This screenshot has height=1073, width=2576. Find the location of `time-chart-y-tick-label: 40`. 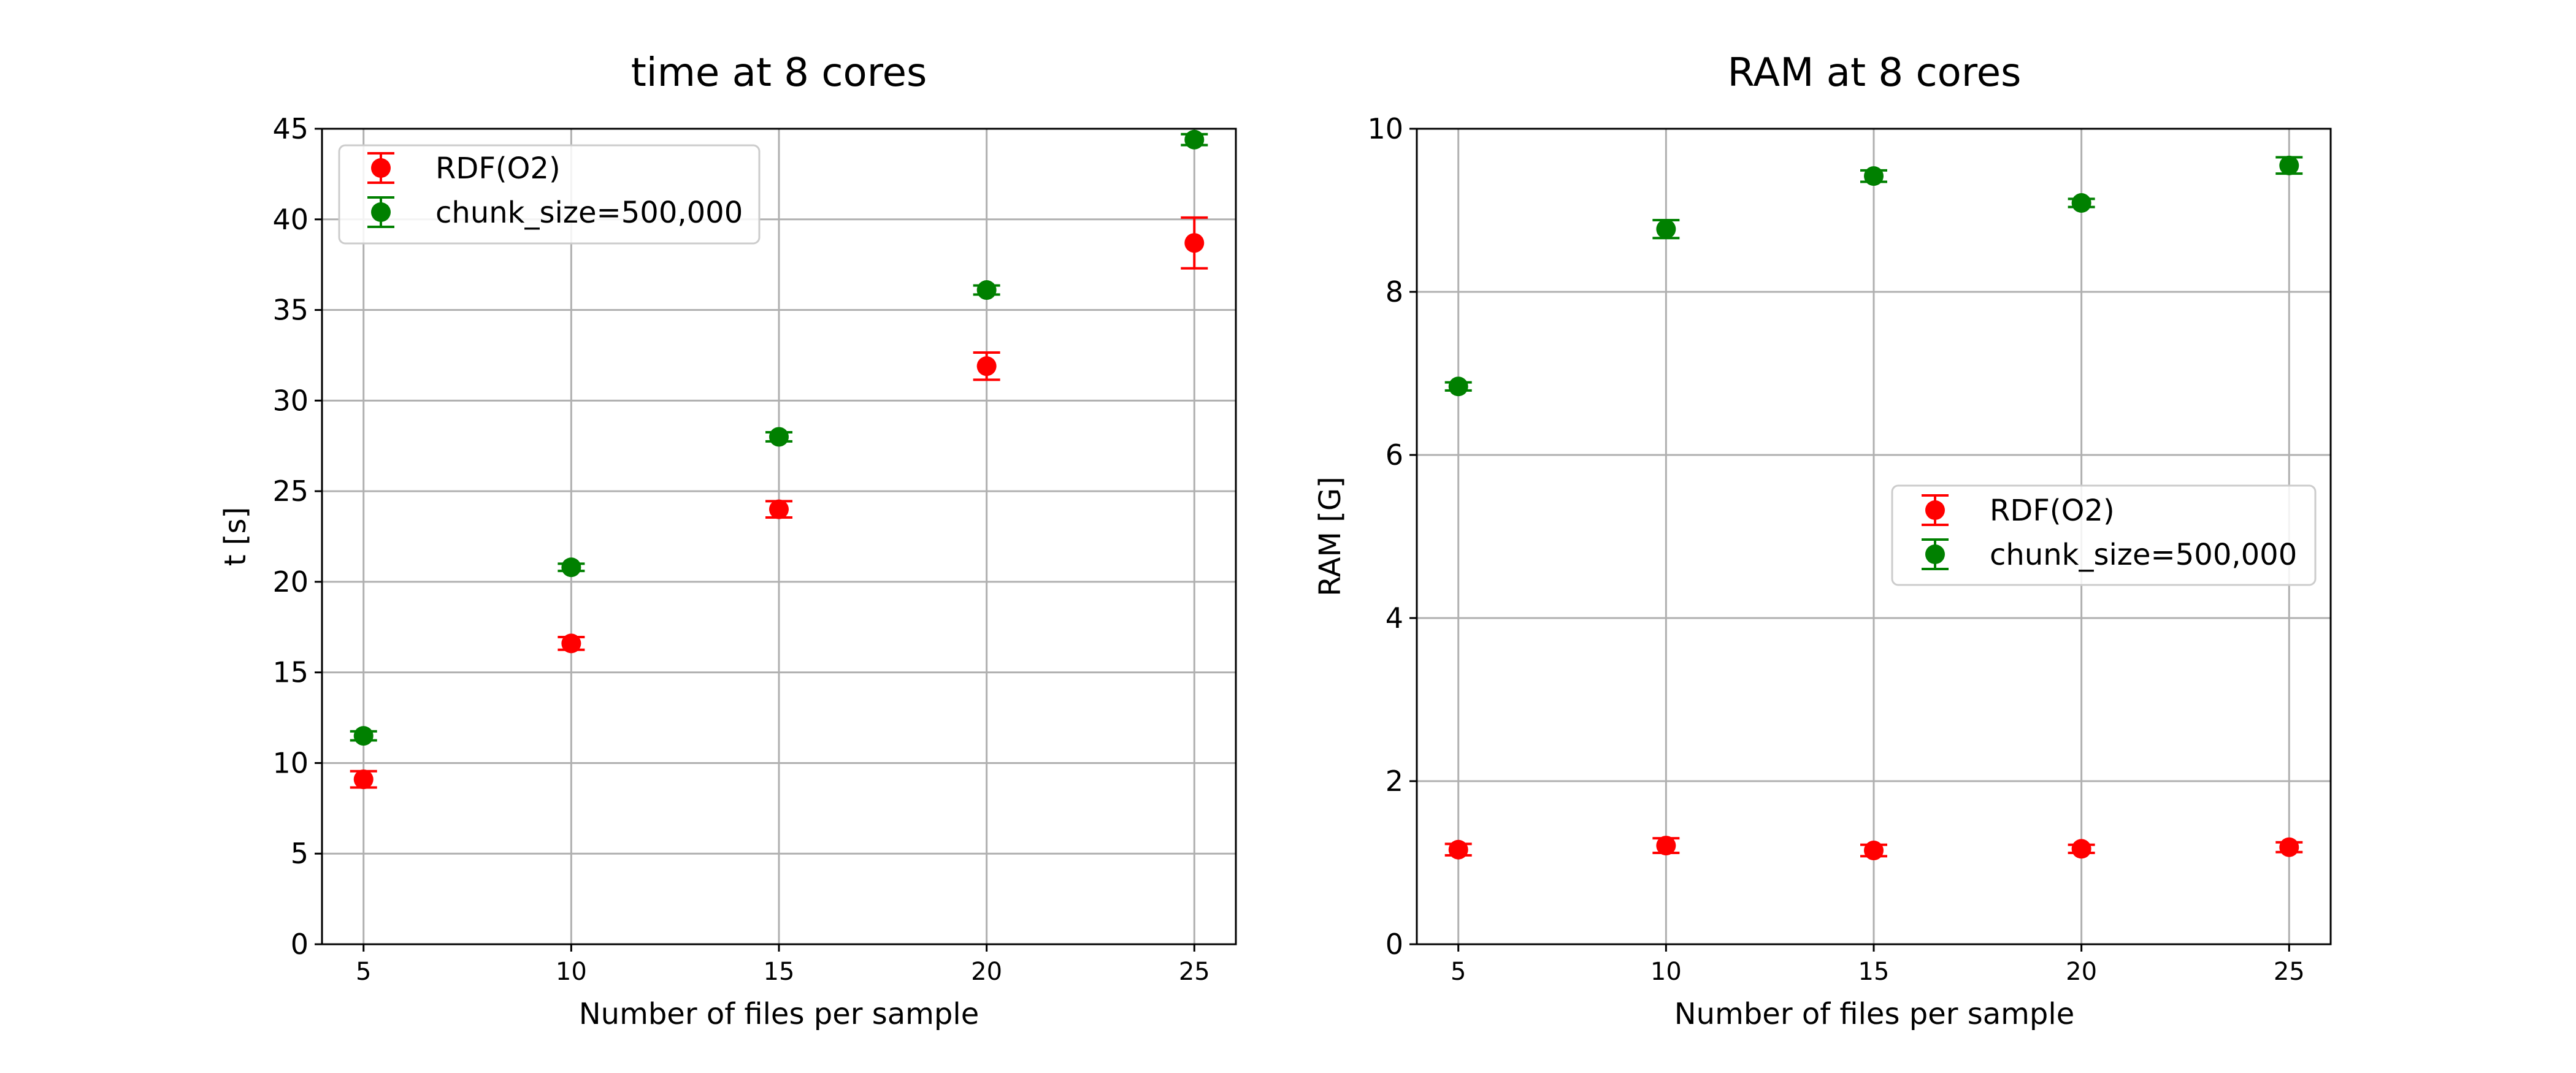

time-chart-y-tick-label: 40 is located at coordinates (290, 219).